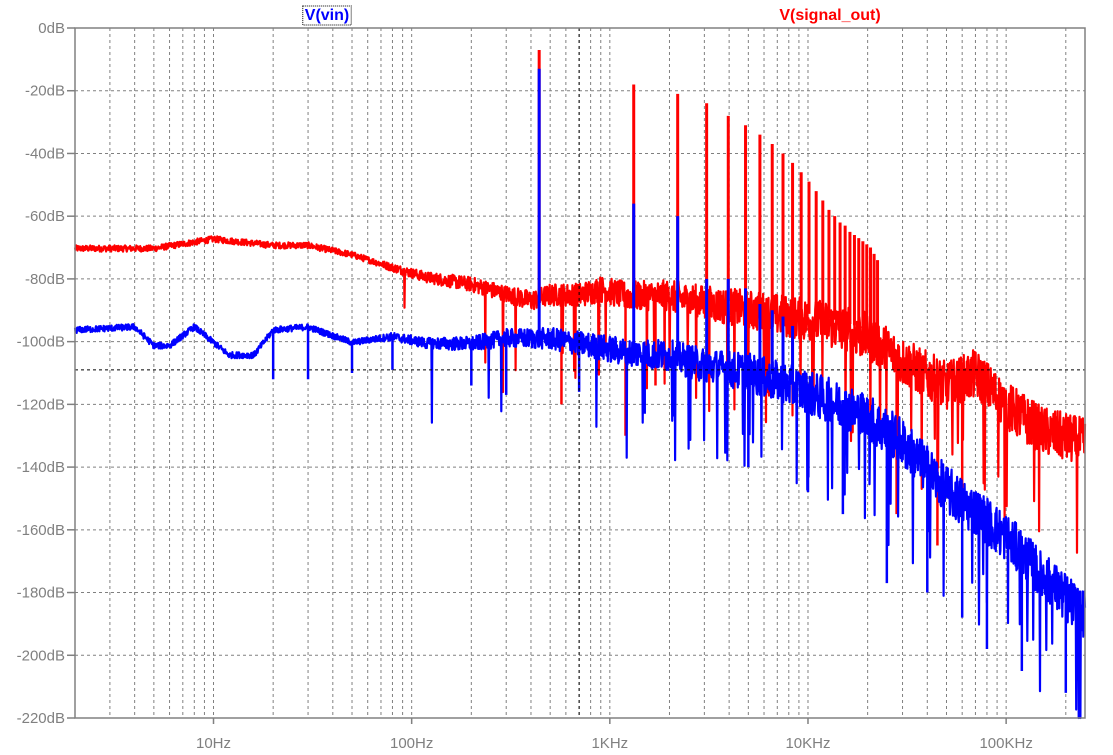  What do you see at coordinates (41, 404) in the screenshot?
I see `y-tick-label: -120dB` at bounding box center [41, 404].